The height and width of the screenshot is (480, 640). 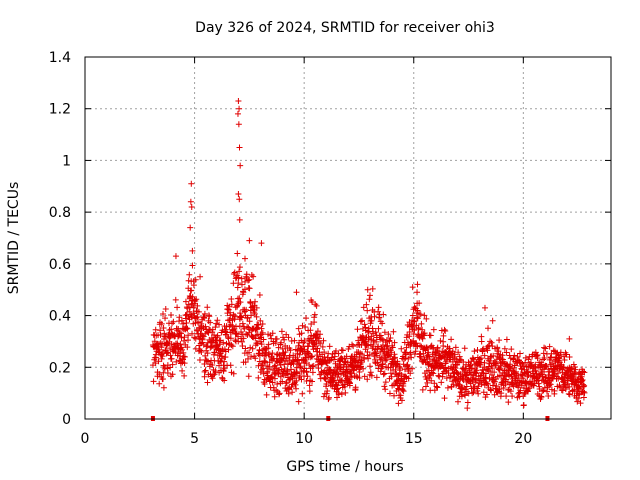 I want to click on x-tick-label: 0, so click(x=85, y=439).